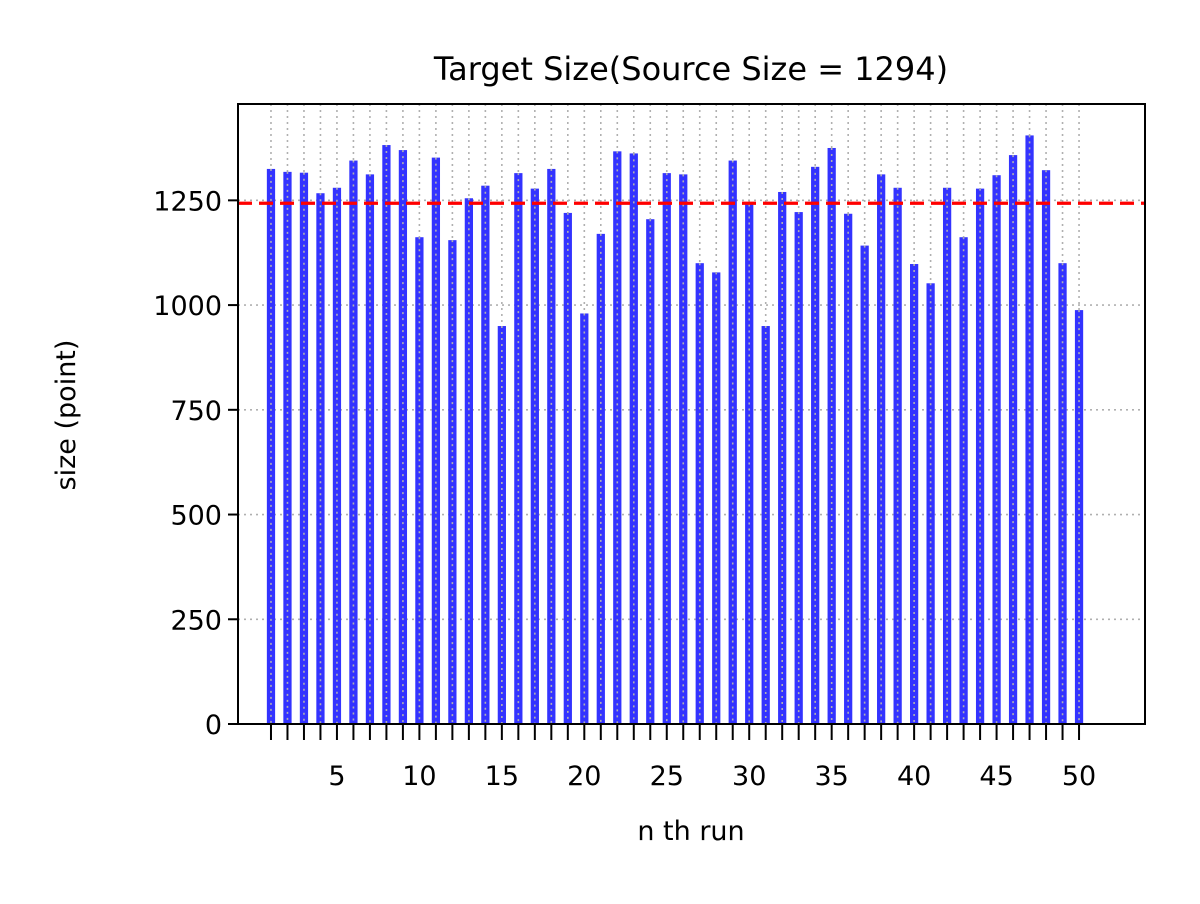 The image size is (1200, 904). Describe the element at coordinates (213, 725) in the screenshot. I see `y-tick-label: 0` at that location.